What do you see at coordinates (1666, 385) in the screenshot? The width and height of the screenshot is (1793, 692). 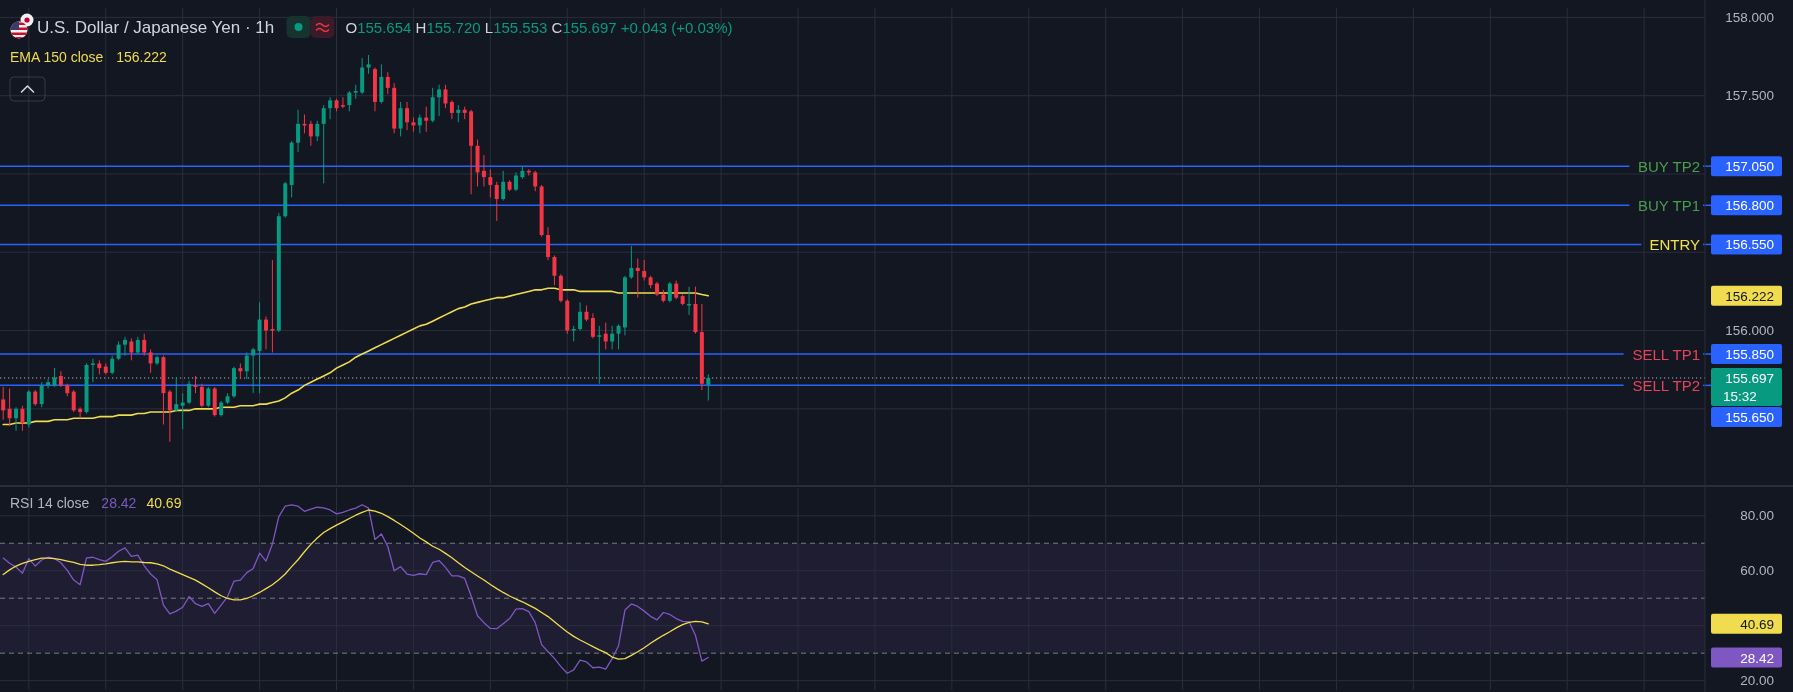 I see `ref-line-label: SELL TP2` at bounding box center [1666, 385].